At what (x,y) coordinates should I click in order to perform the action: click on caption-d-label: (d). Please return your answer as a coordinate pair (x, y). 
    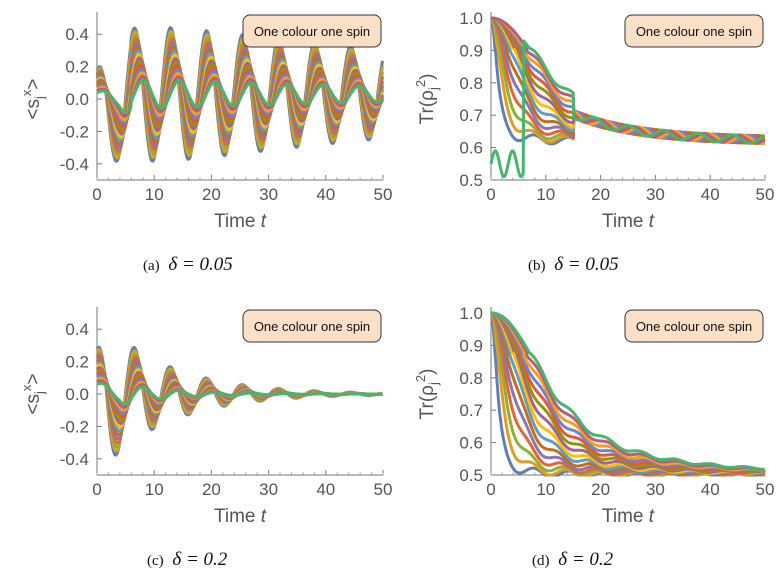
    Looking at the image, I should click on (541, 561).